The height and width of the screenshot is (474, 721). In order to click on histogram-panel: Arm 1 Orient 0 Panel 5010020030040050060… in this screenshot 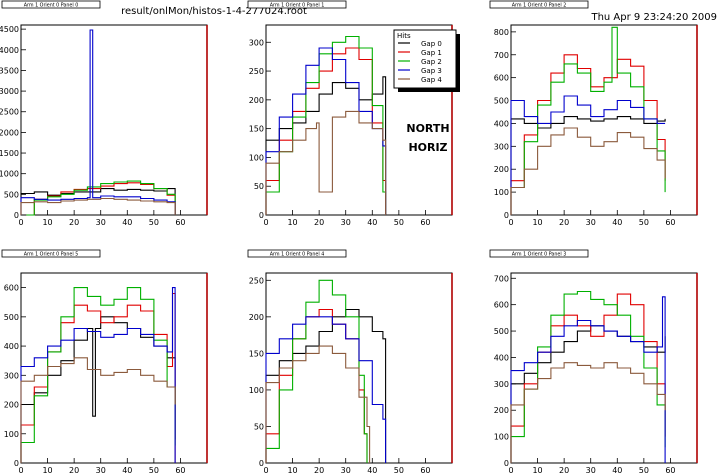, I will do `click(104, 361)`.